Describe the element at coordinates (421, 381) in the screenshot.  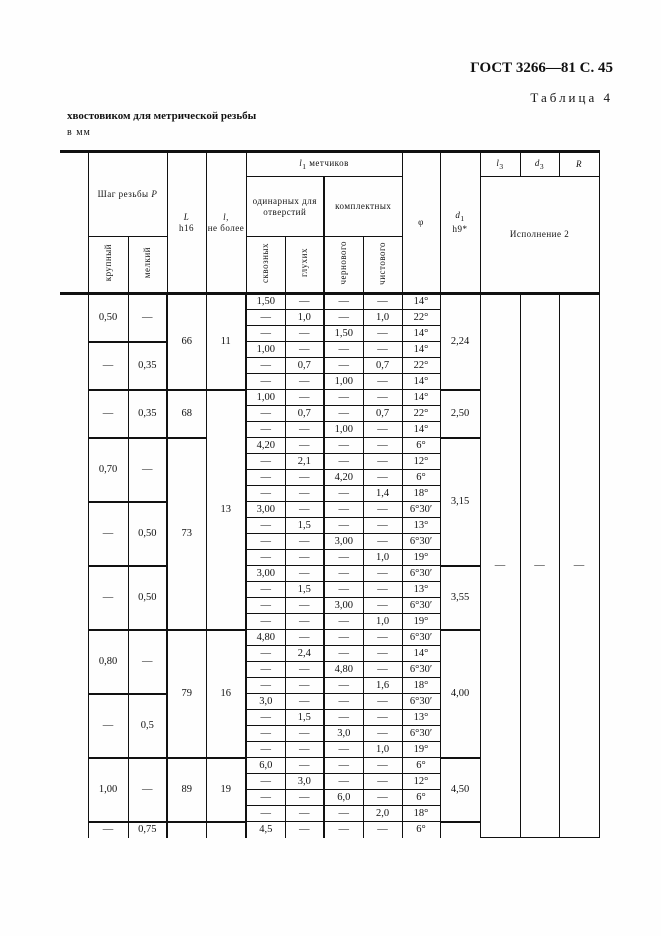
I see `phi-cell: 14°` at that location.